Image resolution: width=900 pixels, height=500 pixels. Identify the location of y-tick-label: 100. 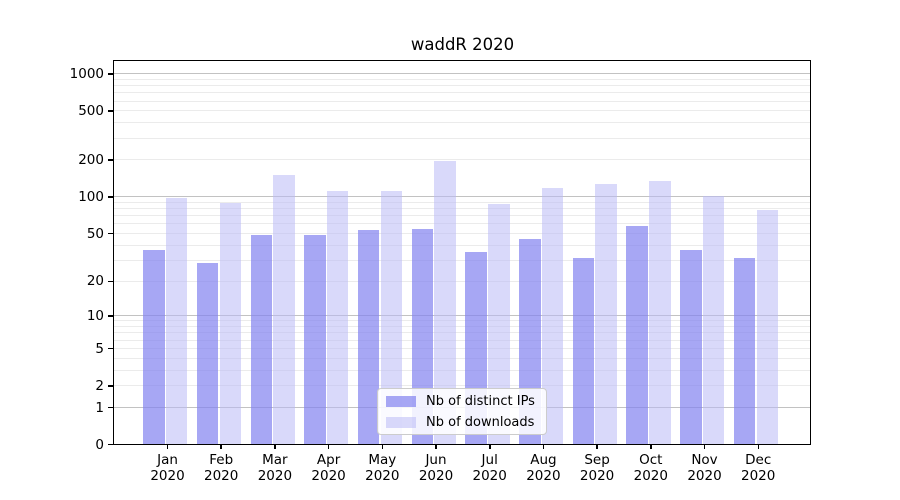
(91, 197).